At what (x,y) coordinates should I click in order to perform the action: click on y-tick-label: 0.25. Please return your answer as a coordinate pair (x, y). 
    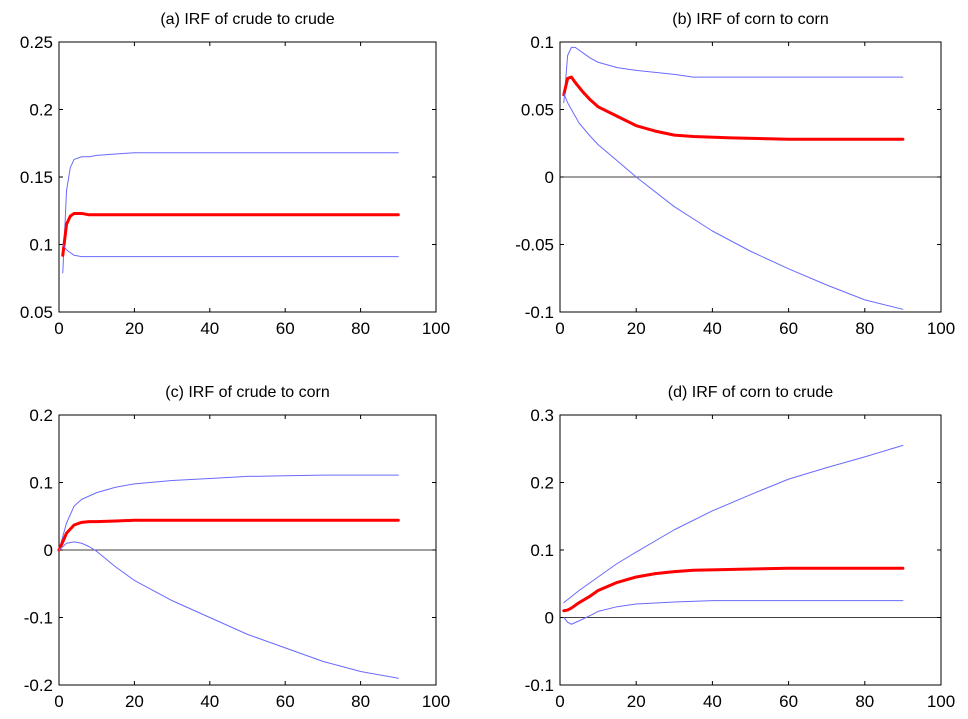
    Looking at the image, I should click on (36, 42).